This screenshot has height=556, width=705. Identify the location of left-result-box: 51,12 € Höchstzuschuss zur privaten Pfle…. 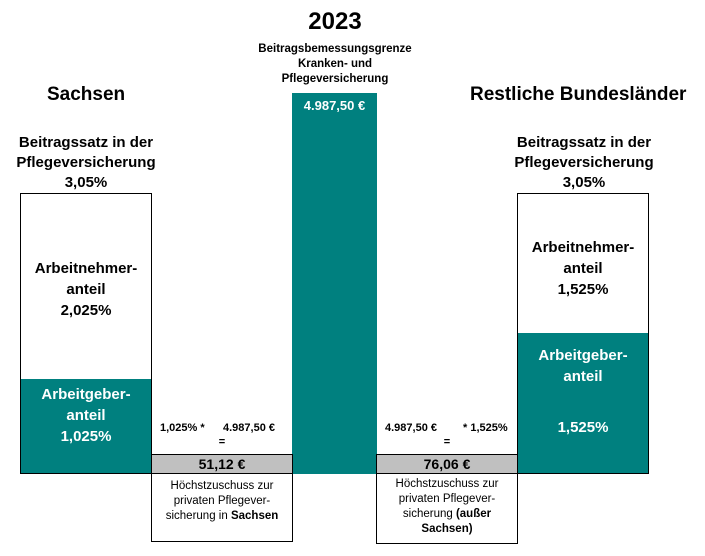
(222, 498).